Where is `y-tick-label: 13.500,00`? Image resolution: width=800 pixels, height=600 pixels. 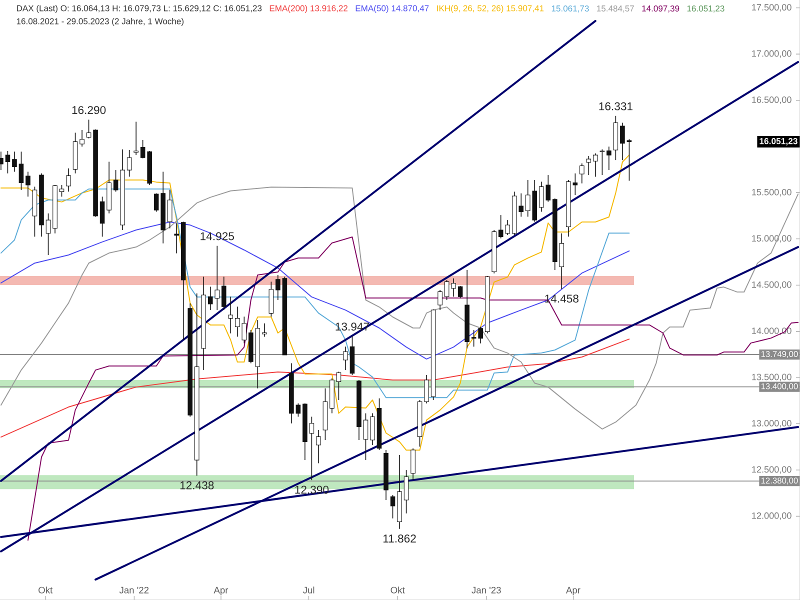 y-tick-label: 13.500,00 is located at coordinates (772, 378).